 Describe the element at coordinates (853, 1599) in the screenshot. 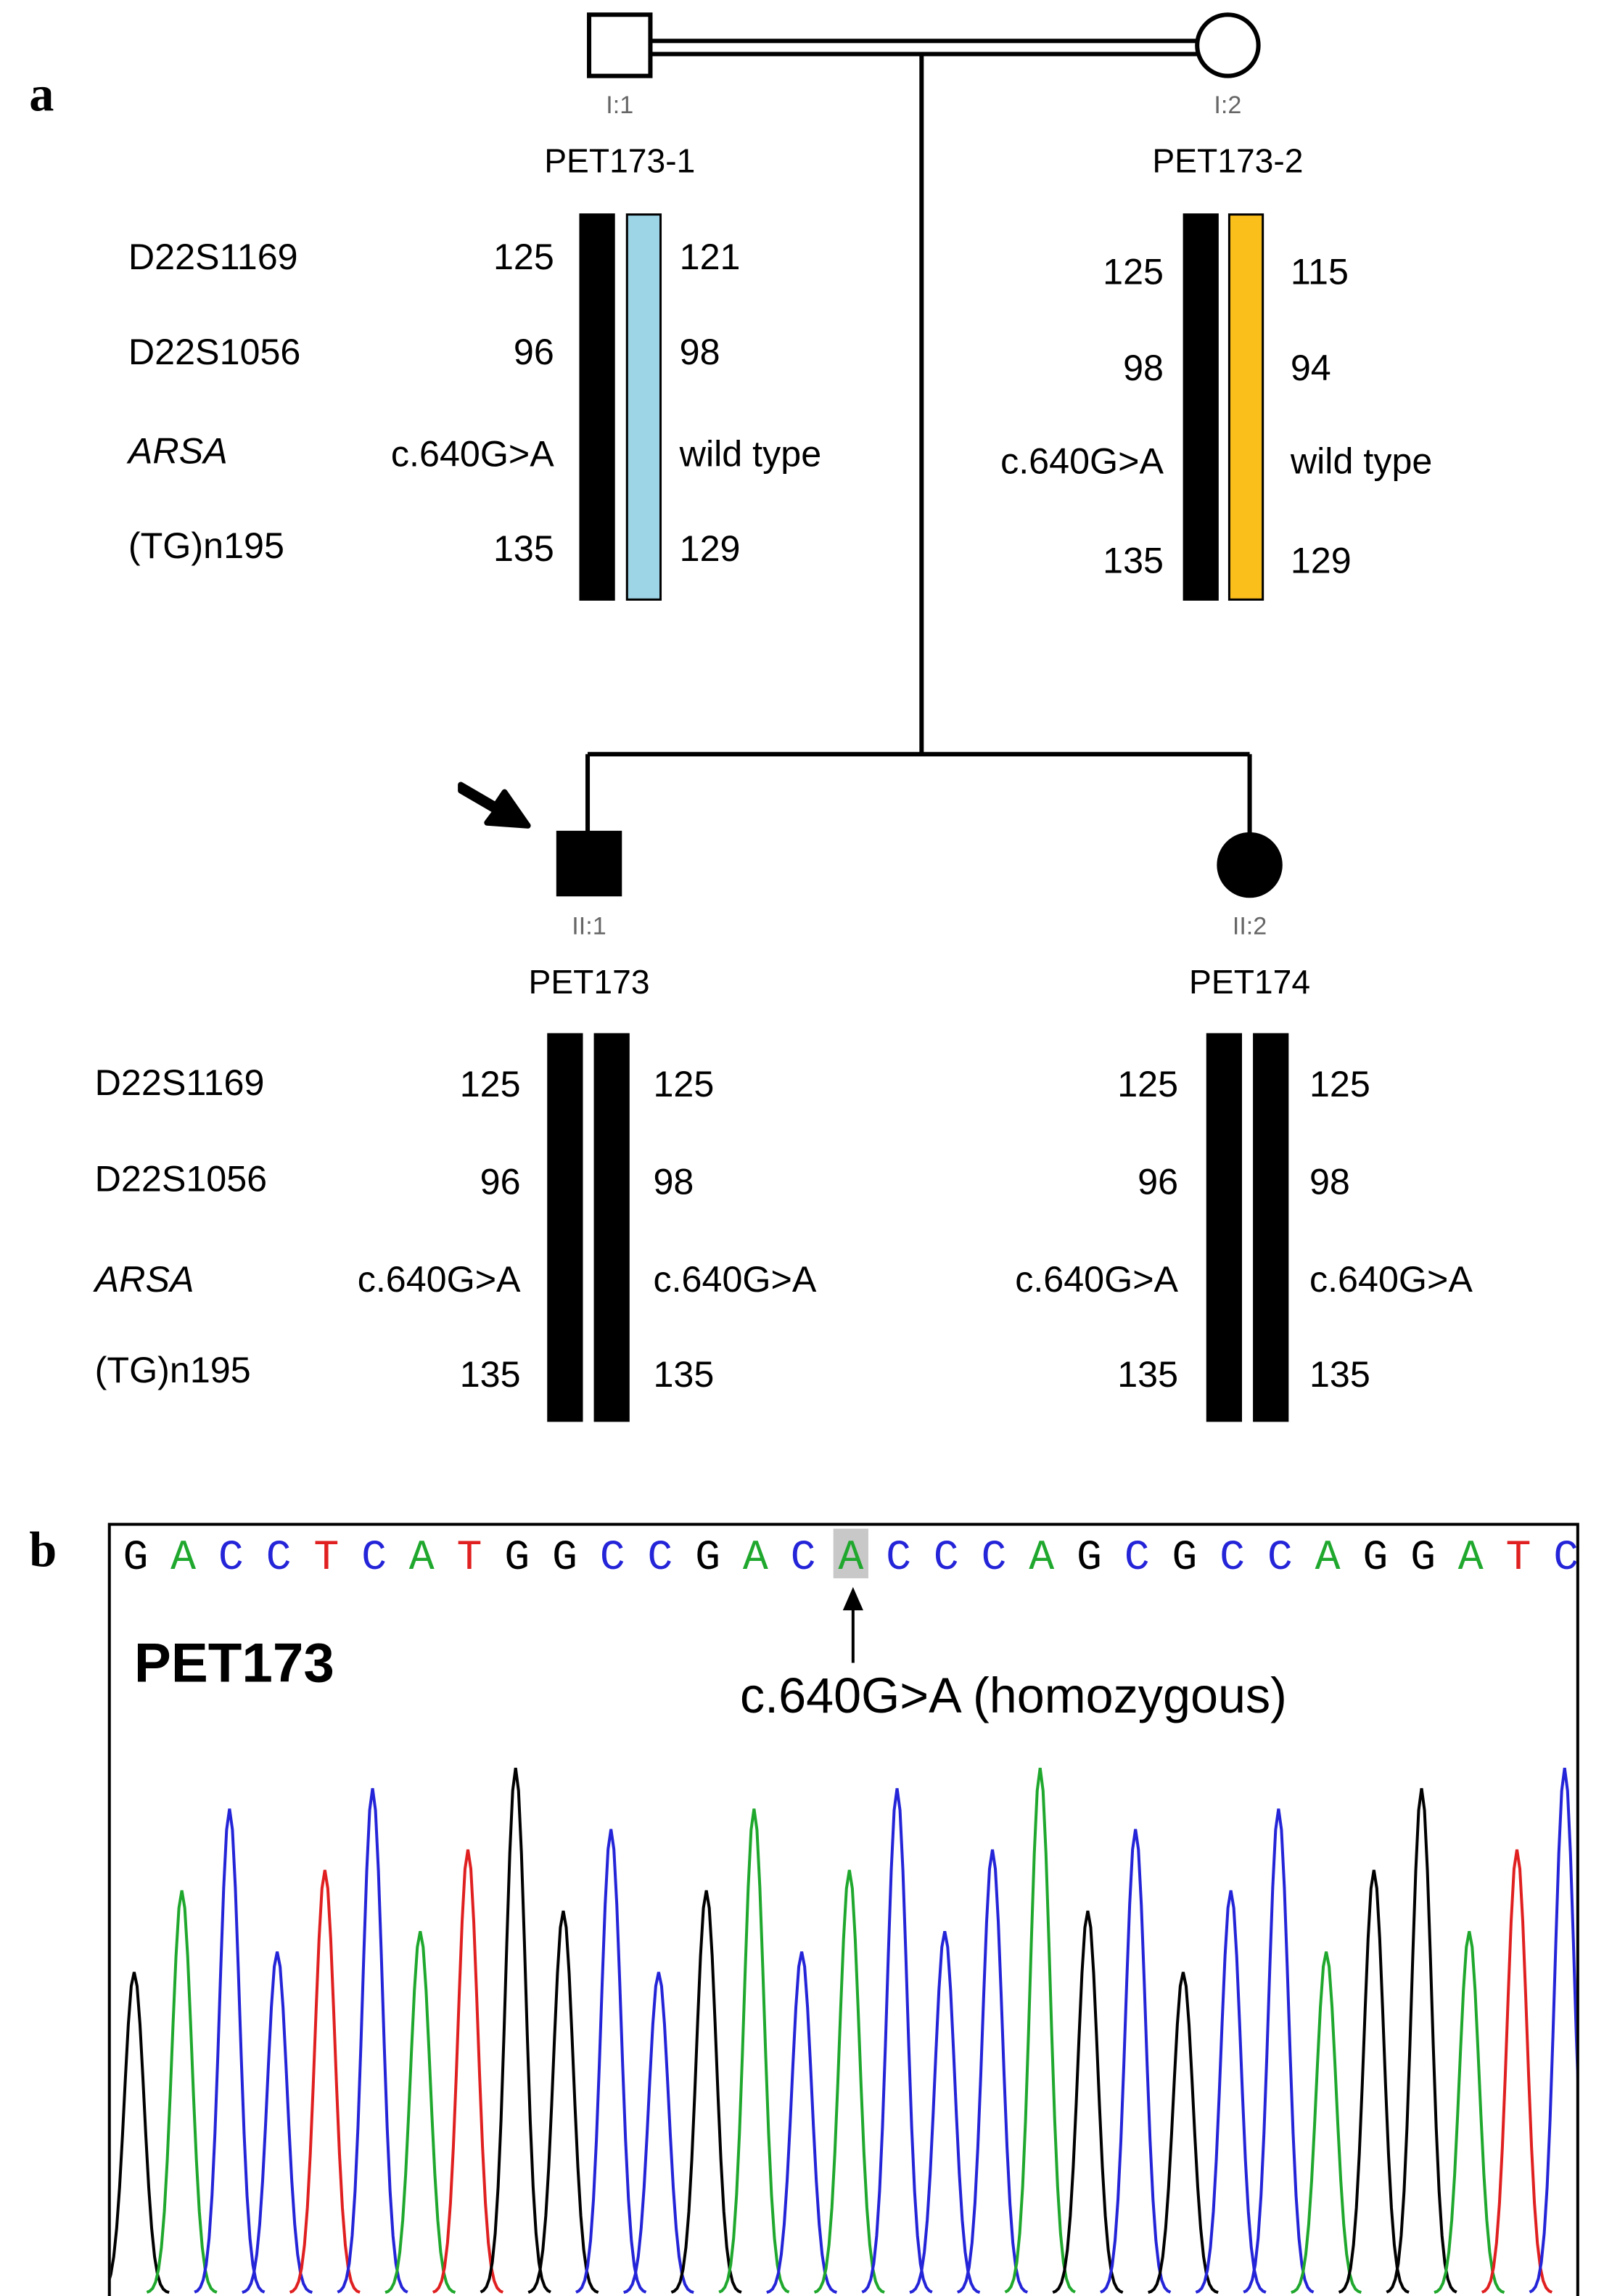

I see `annotation-arrowhead` at that location.